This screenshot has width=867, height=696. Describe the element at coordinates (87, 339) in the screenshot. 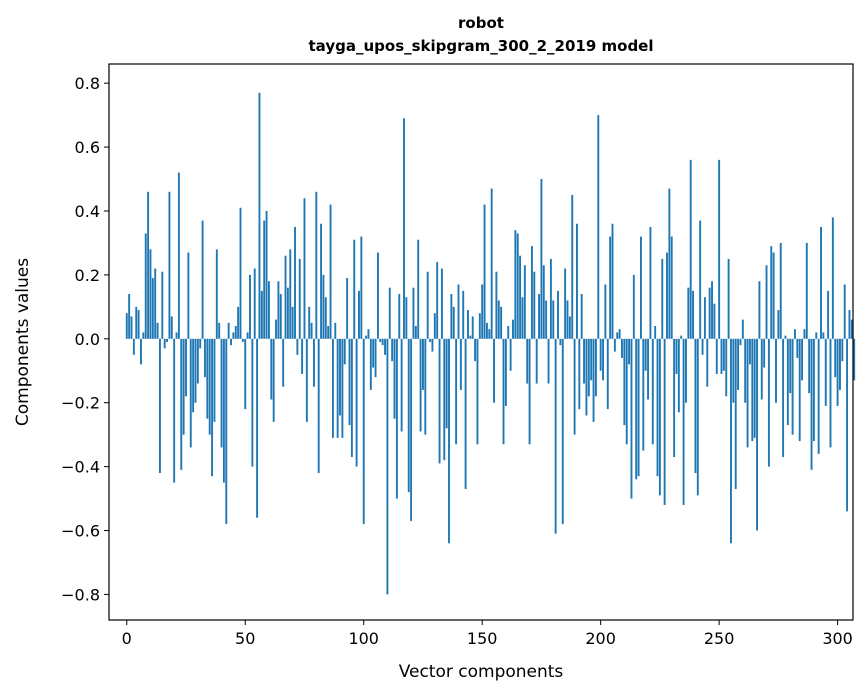

I see `y-tick-label: 0.0` at that location.